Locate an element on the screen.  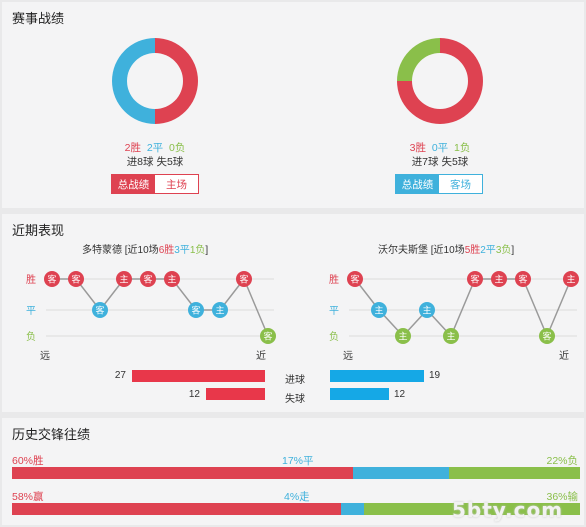
h2h-draw-segment is located at coordinates (401, 473).